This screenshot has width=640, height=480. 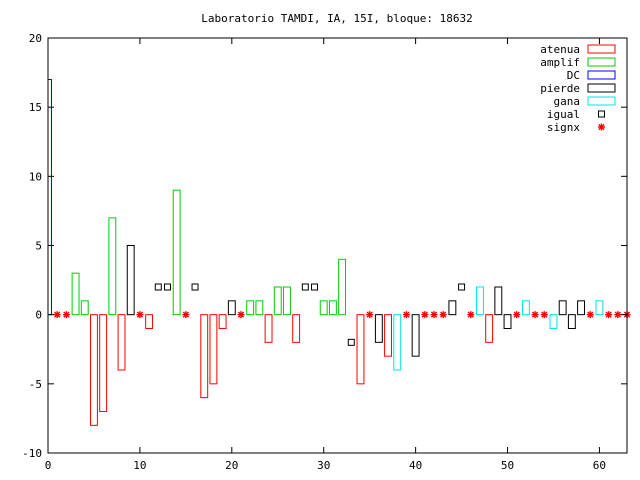 What do you see at coordinates (563, 127) in the screenshot?
I see `legend-label-signx: signx` at bounding box center [563, 127].